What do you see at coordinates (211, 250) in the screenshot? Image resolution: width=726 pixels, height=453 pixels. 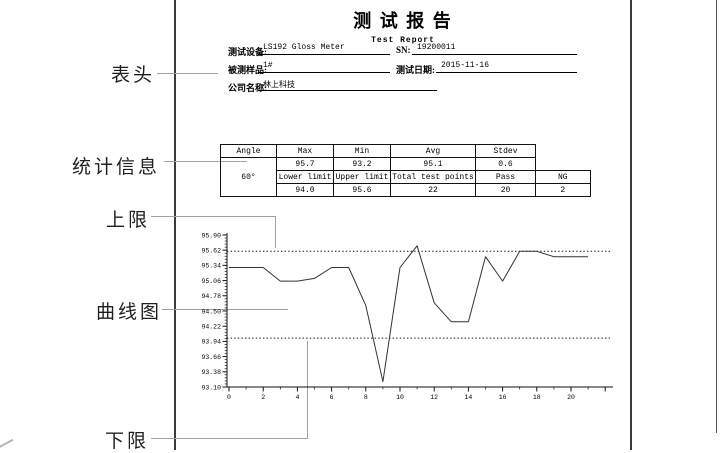 I see `y-tick-label: 95.62` at bounding box center [211, 250].